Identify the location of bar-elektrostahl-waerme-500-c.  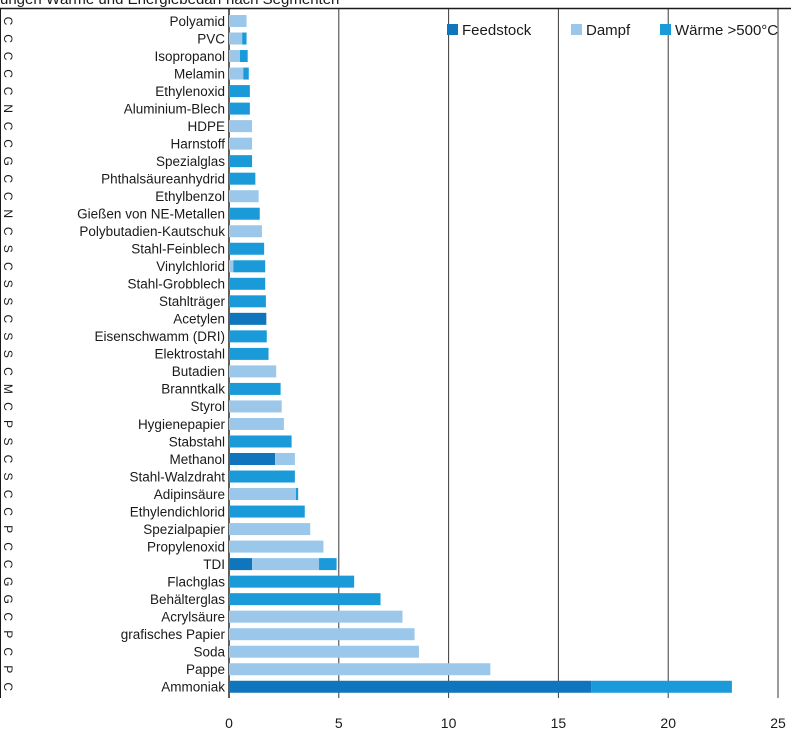
(249, 353).